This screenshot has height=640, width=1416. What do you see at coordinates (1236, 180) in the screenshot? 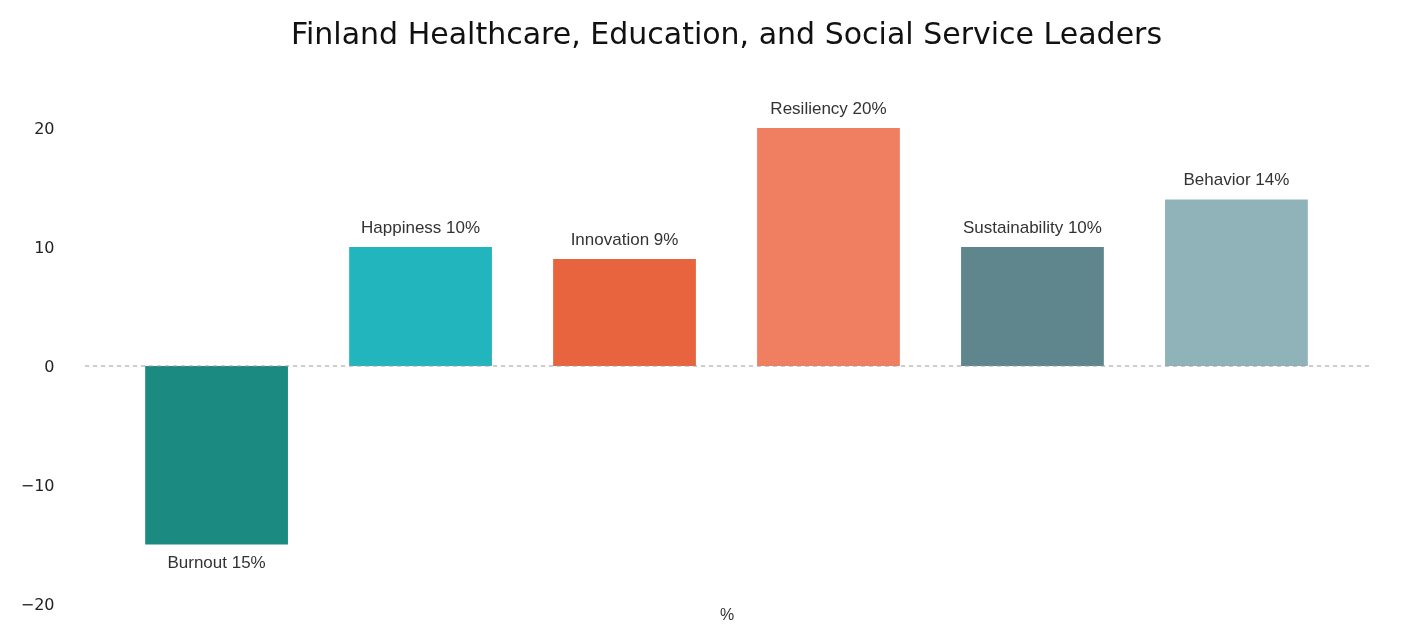
I see `data-label: Behavior 14%` at bounding box center [1236, 180].